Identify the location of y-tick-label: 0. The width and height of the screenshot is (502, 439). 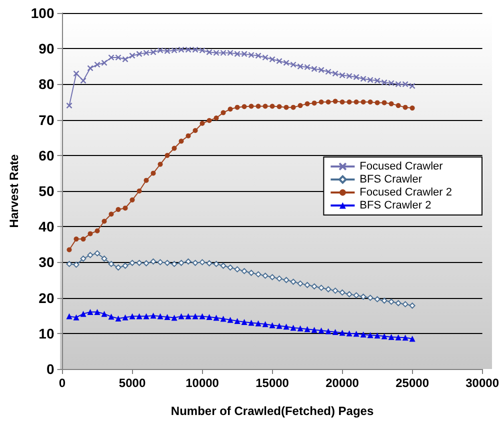
(50, 369).